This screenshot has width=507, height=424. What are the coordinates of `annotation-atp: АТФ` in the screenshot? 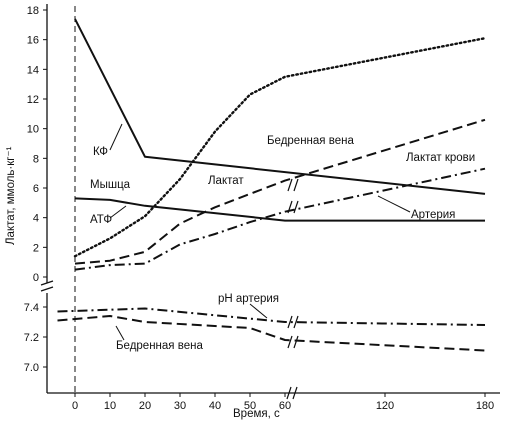 It's located at (101, 220).